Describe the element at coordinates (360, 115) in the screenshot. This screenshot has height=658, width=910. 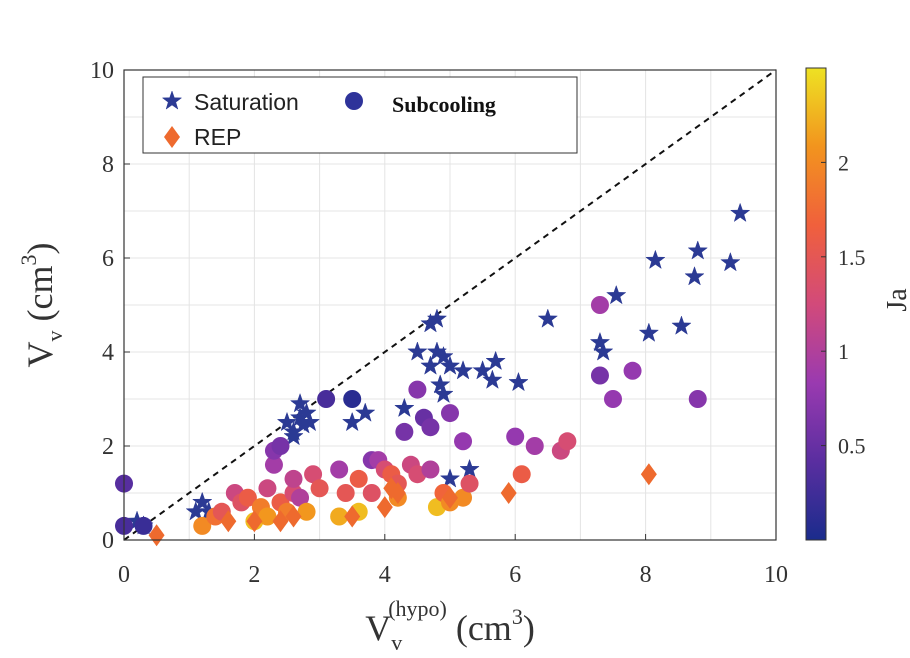
I see `legend-box` at that location.